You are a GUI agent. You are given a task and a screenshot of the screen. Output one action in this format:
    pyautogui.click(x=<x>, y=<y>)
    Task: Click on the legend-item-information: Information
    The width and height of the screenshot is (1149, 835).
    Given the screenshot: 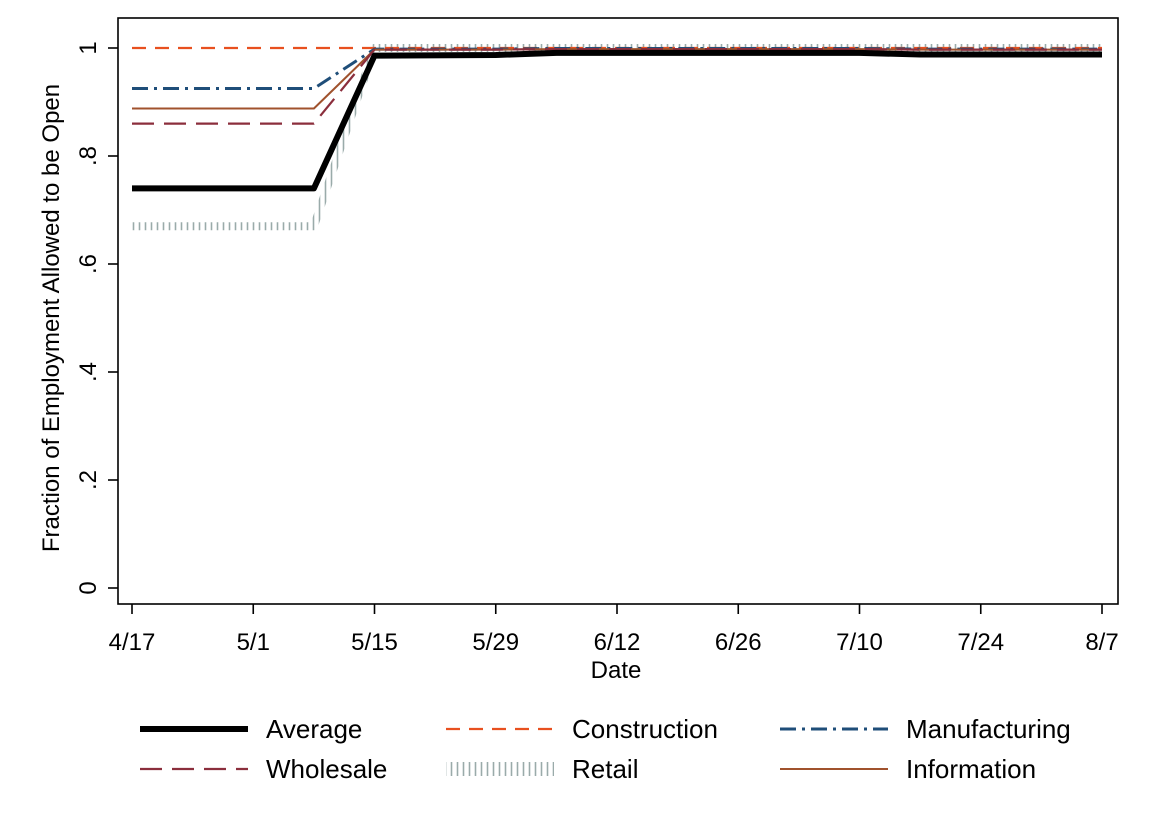 What is the action you would take?
    pyautogui.click(x=908, y=769)
    